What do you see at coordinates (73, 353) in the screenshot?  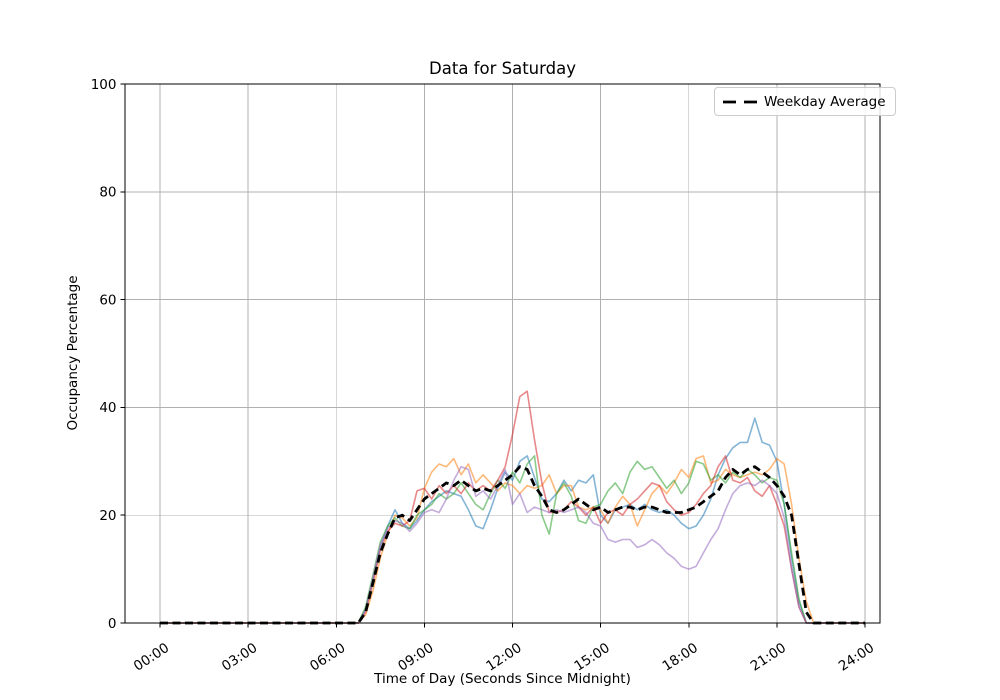 I see `y-axis-label: Occupancy Percentage` at bounding box center [73, 353].